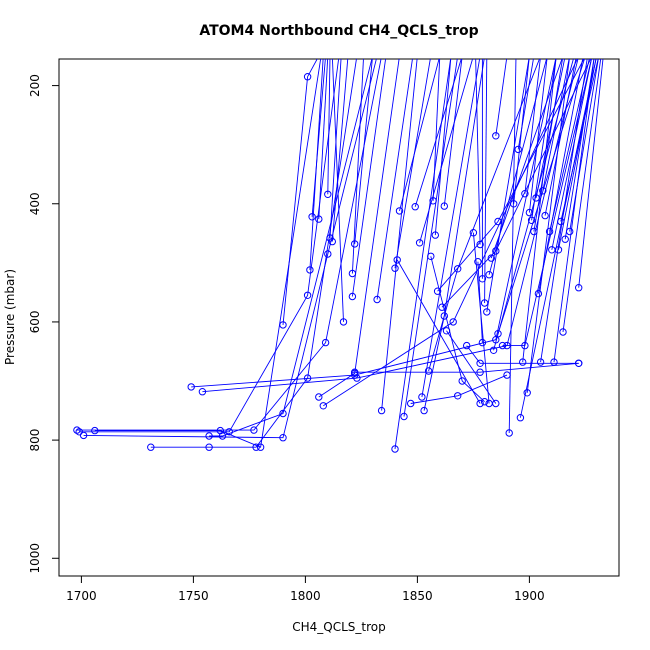  I want to click on y-axis: 200 400 600 800 1000, so click(44, 324).